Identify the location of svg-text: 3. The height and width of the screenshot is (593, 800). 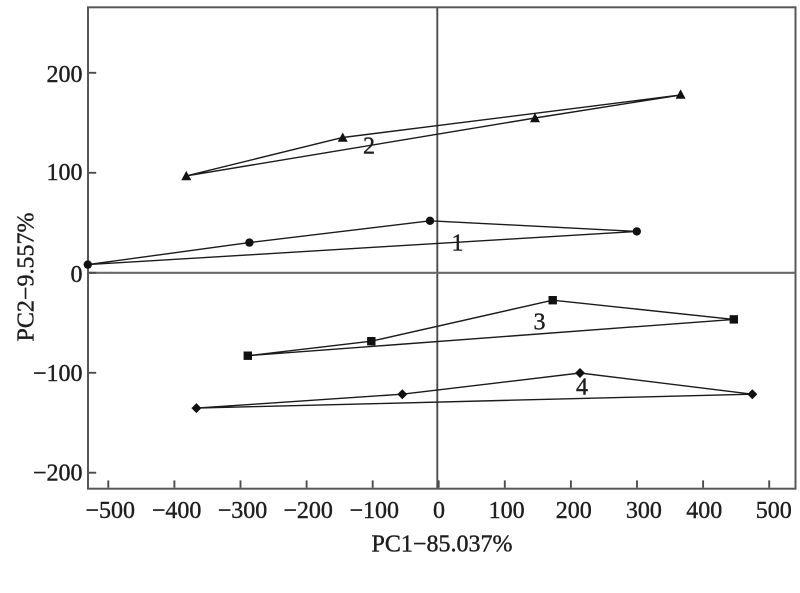
(540, 323).